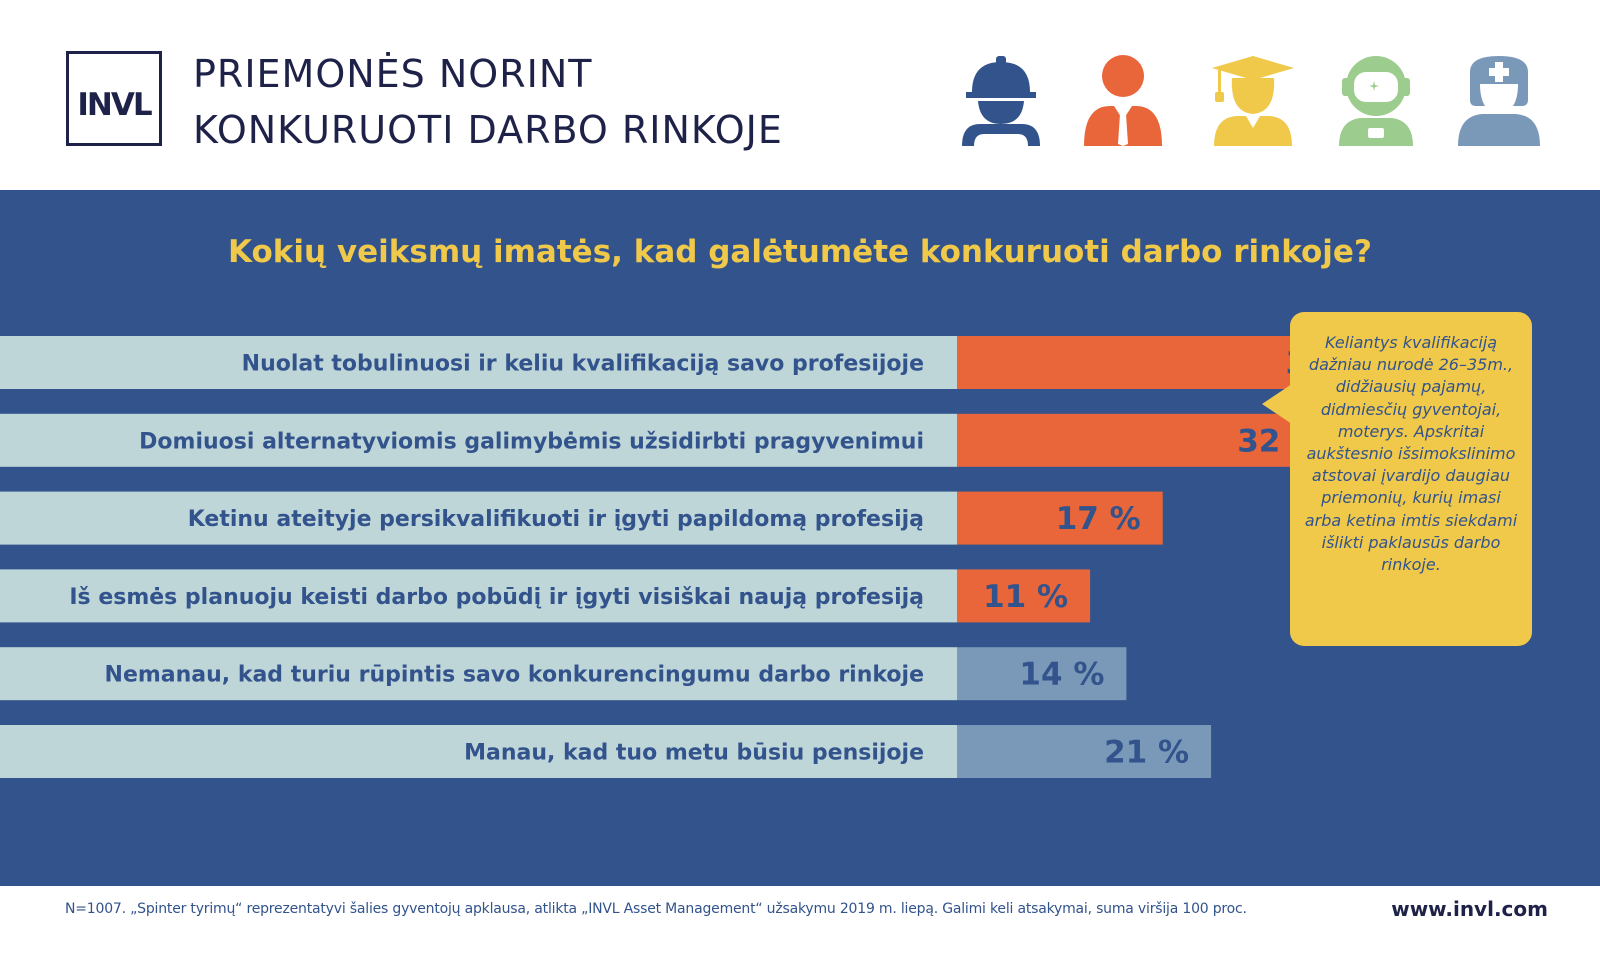 This screenshot has height=960, width=1600. Describe the element at coordinates (1061, 675) in the screenshot. I see `data-label: 14 %` at that location.